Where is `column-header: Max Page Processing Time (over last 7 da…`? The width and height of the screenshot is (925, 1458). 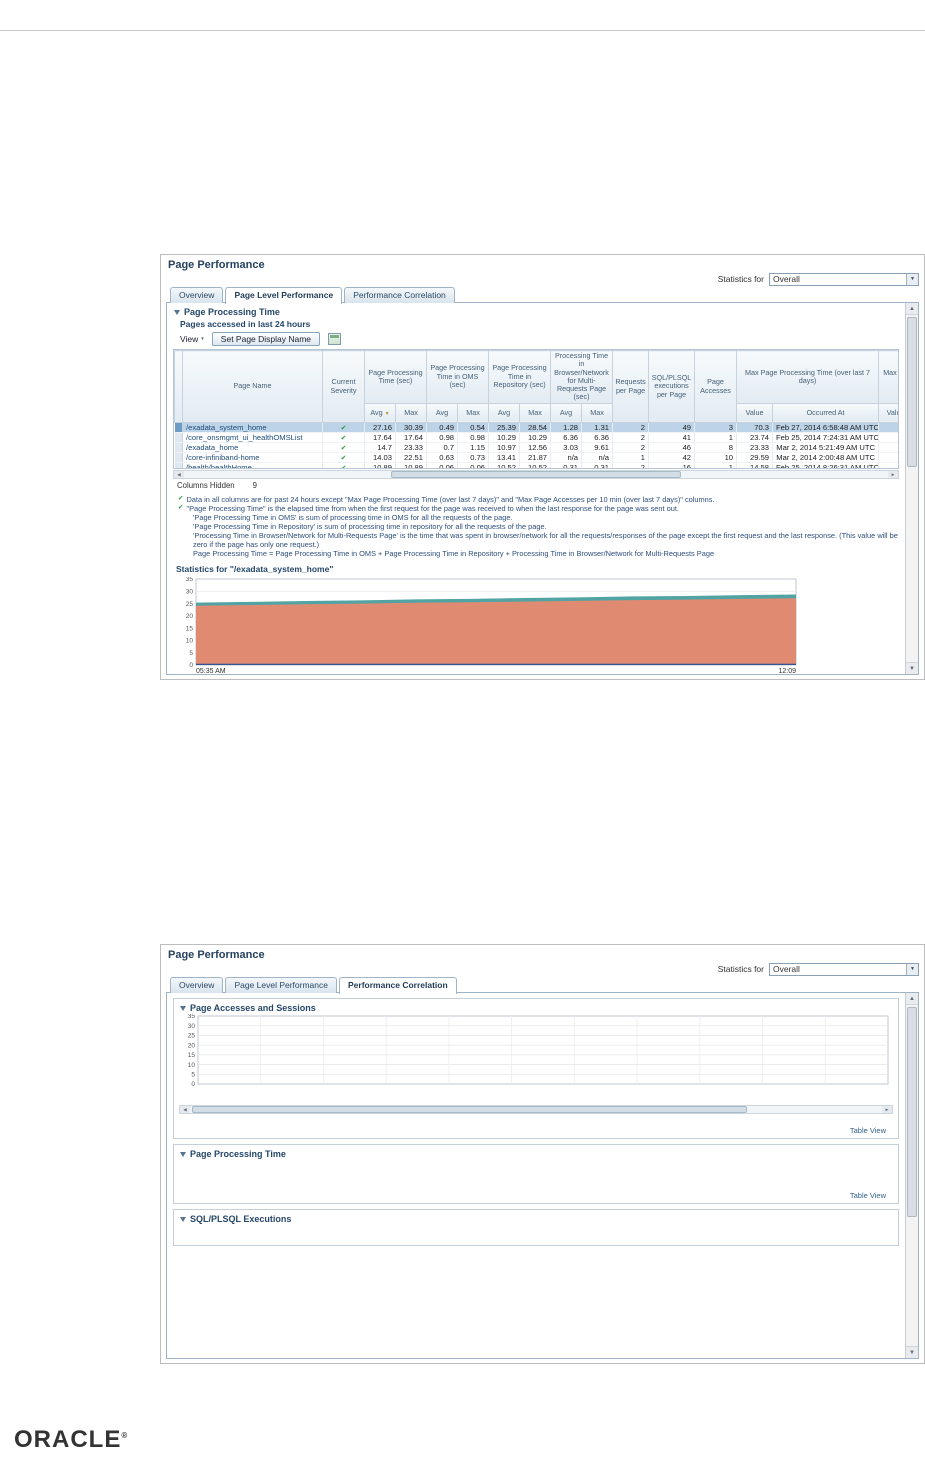 column-header: Max Page Processing Time (over last 7 da… is located at coordinates (808, 377).